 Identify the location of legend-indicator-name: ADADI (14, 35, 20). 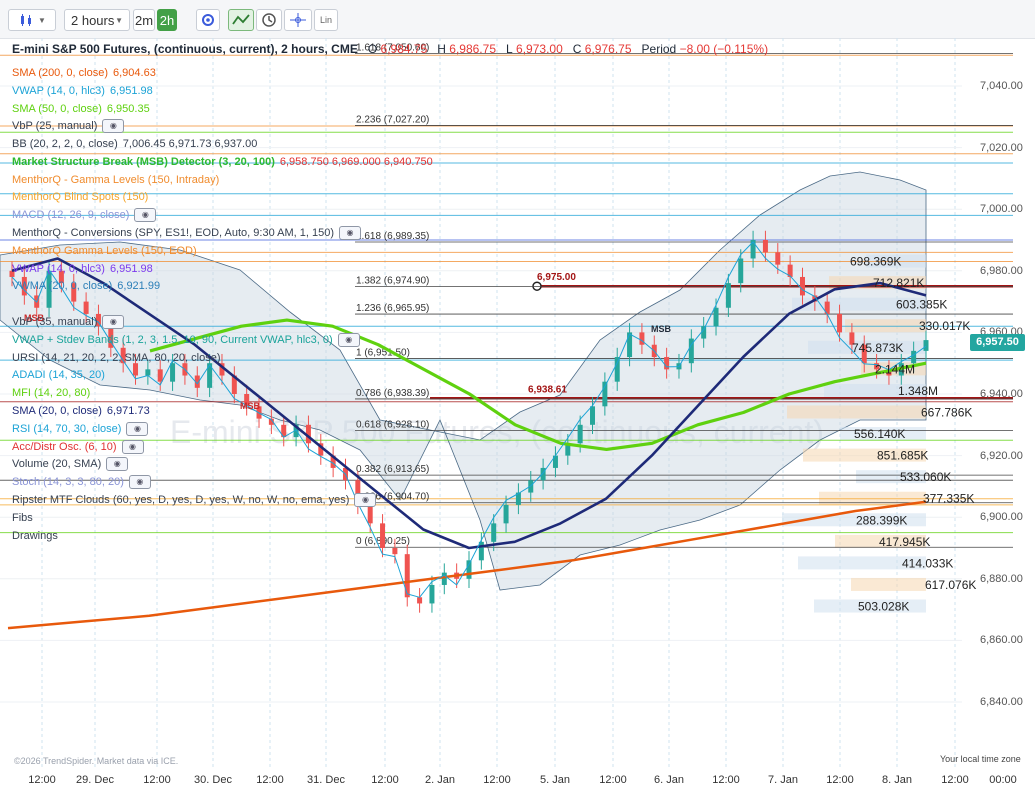
(58, 375).